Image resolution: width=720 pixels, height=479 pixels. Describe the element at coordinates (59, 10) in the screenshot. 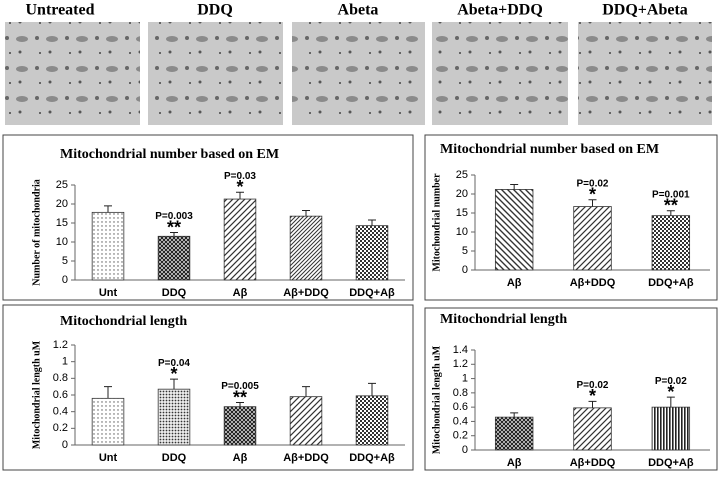

I see `image-label: Untreated` at that location.